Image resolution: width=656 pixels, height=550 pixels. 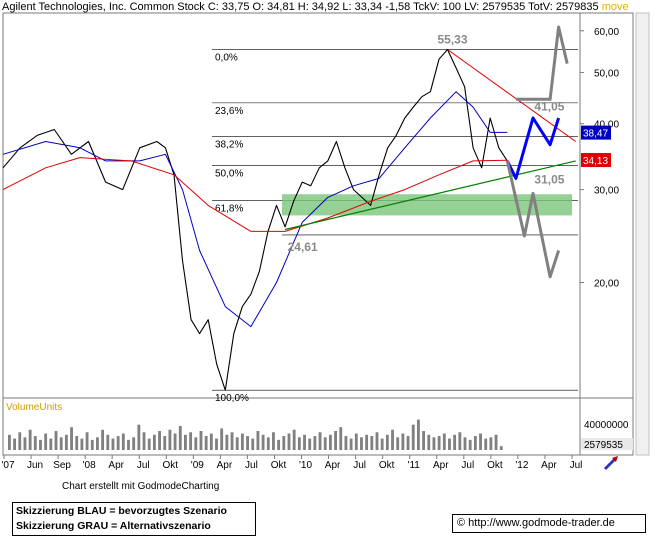 What do you see at coordinates (549, 180) in the screenshot?
I see `annotation-label: 31,05` at bounding box center [549, 180].